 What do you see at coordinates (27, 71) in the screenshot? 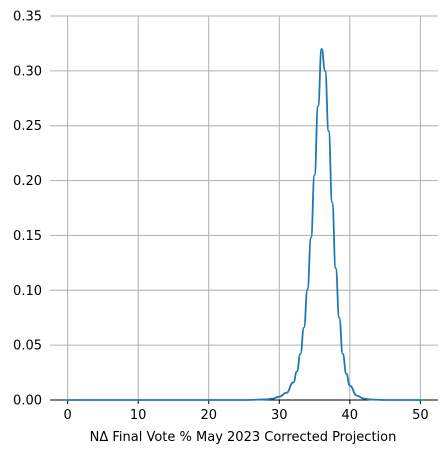
I see `y-tick-label-6: 0.30` at bounding box center [27, 71].